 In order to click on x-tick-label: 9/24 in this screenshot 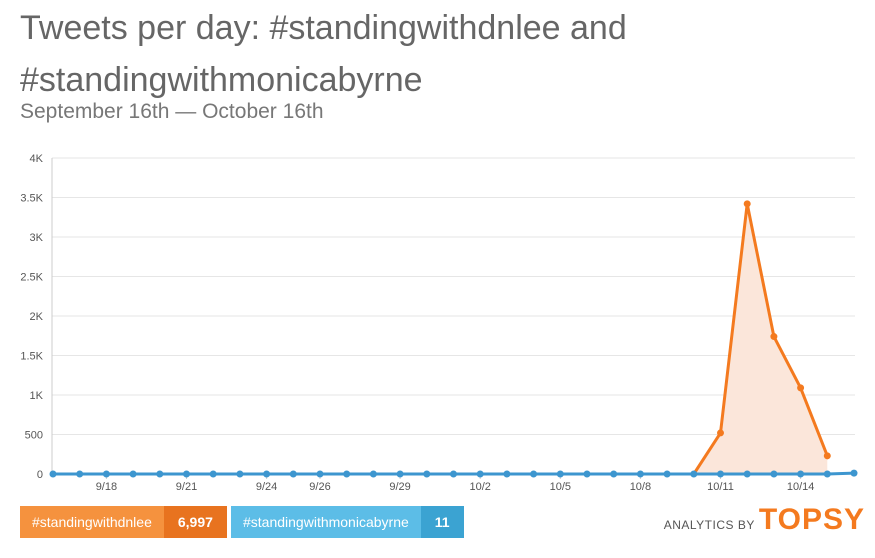, I will do `click(266, 487)`.